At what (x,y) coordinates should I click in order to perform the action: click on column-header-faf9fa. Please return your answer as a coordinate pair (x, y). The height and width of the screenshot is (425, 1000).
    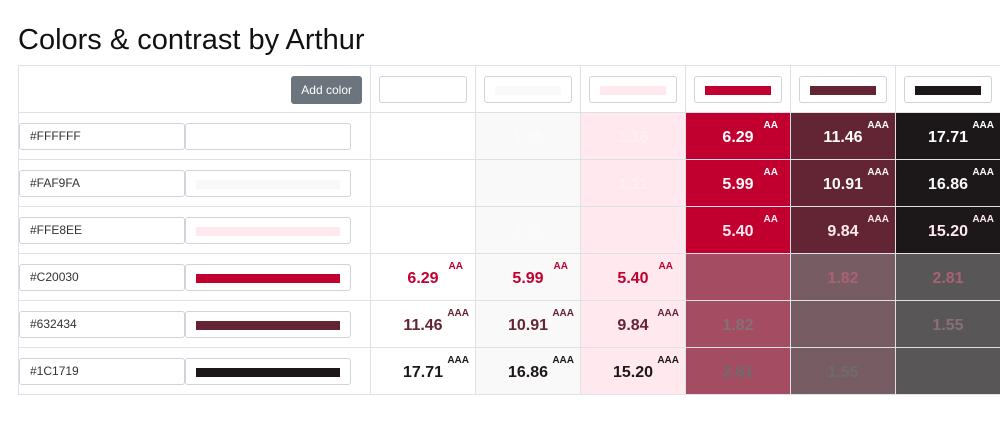
    Looking at the image, I should click on (528, 89).